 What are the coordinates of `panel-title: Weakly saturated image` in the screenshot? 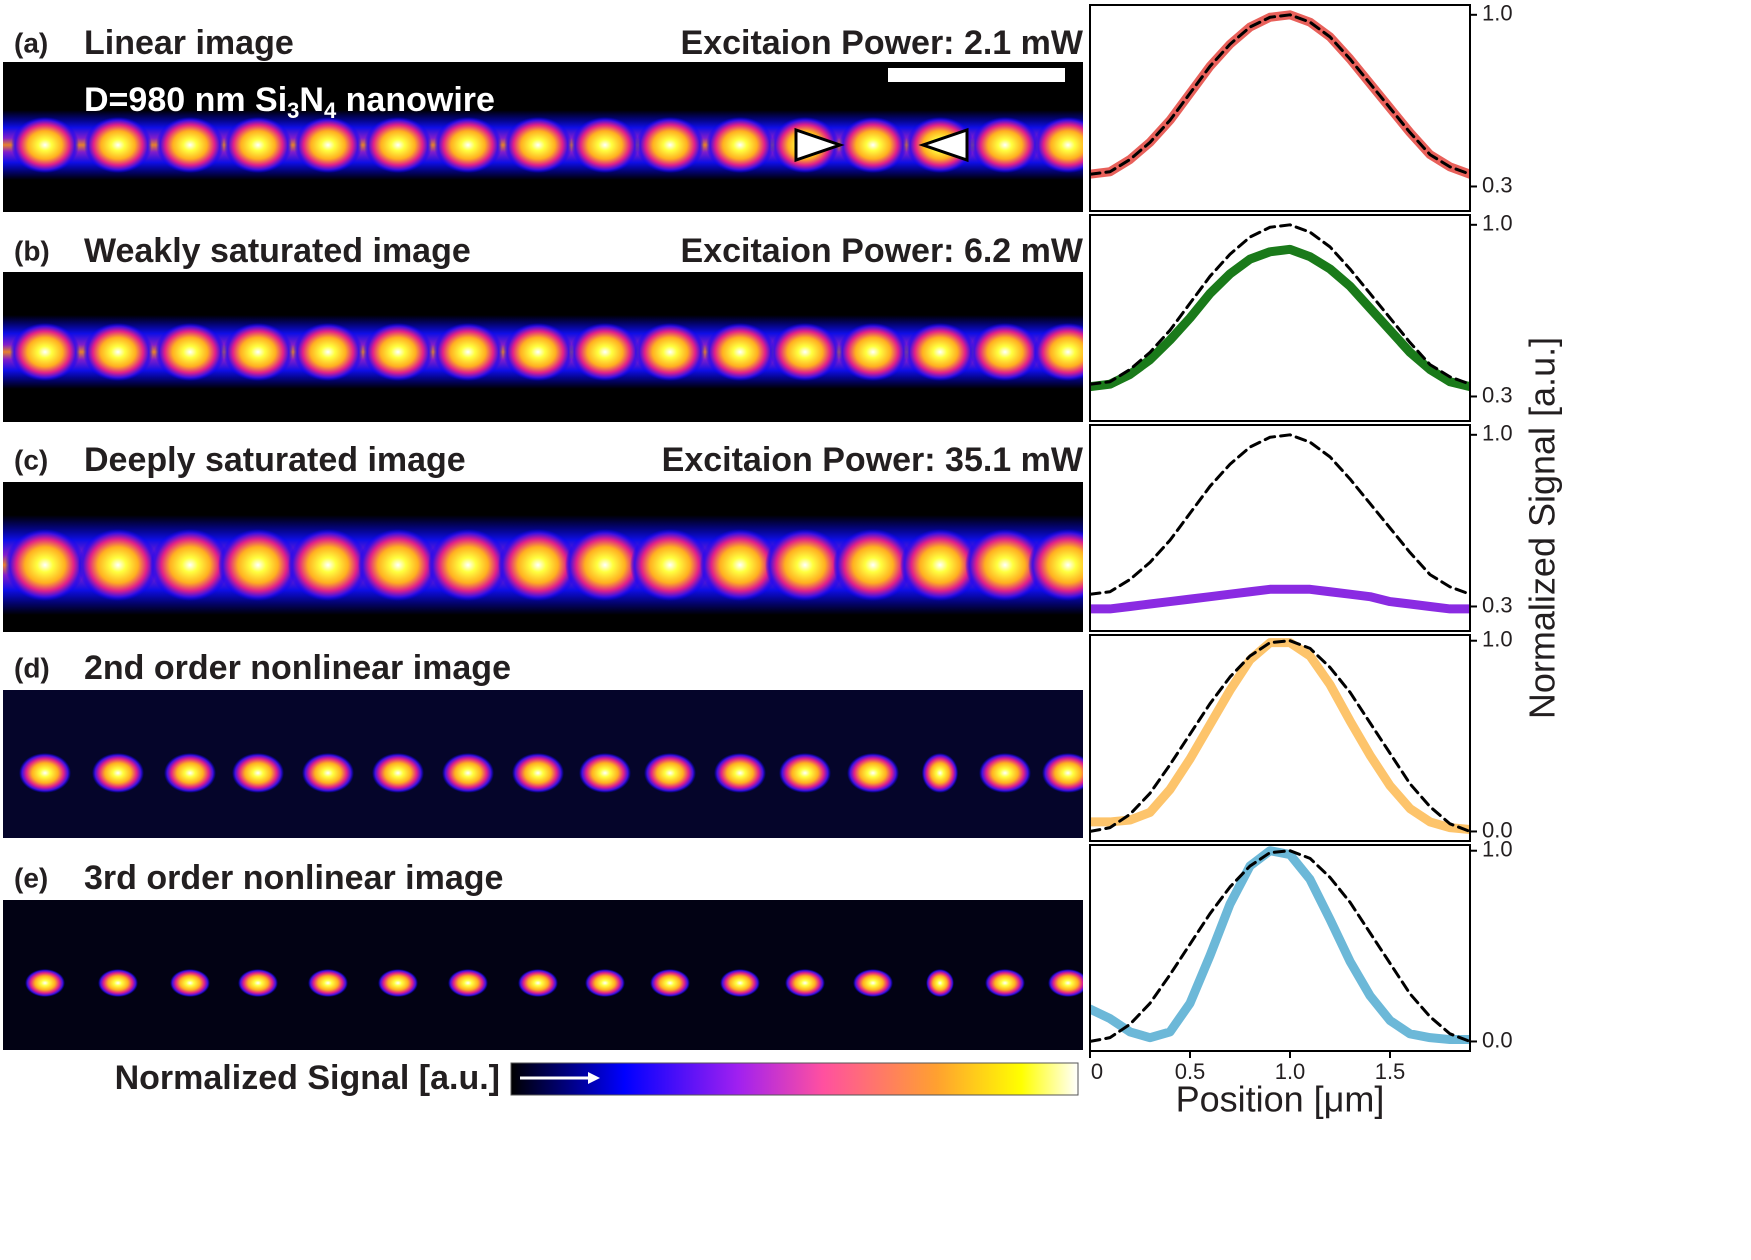 It's located at (277, 251).